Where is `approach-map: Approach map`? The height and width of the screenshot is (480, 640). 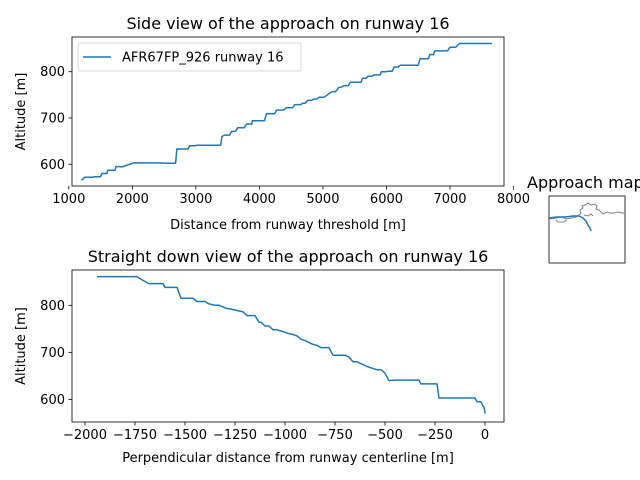 approach-map: Approach map is located at coordinates (583, 218).